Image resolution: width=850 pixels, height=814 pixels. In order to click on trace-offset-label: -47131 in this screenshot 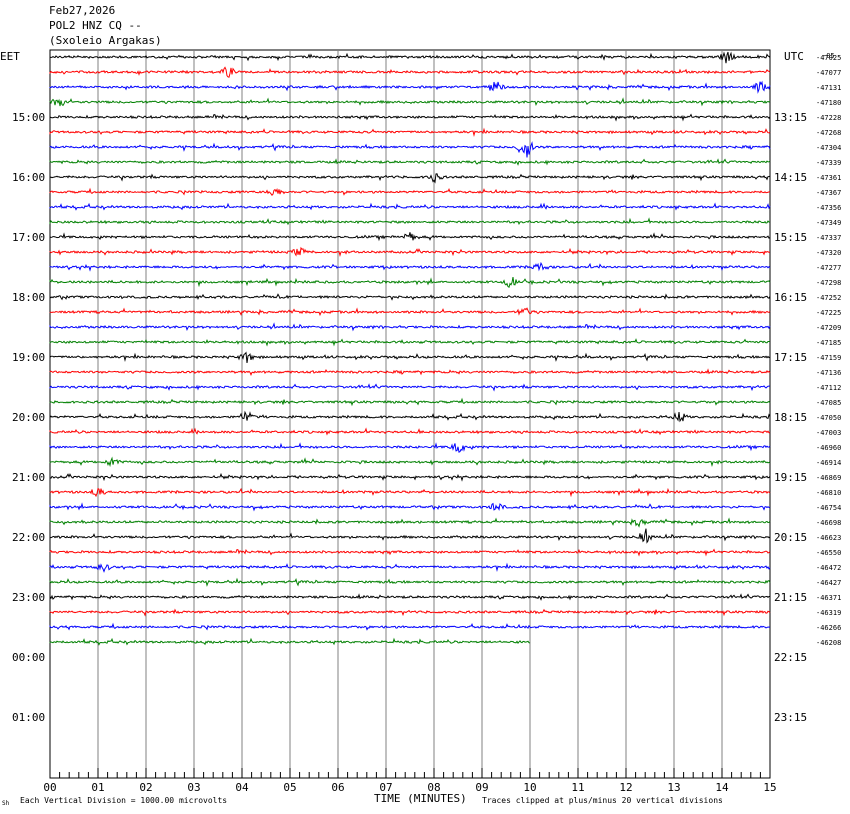, I will do `click(828, 88)`.